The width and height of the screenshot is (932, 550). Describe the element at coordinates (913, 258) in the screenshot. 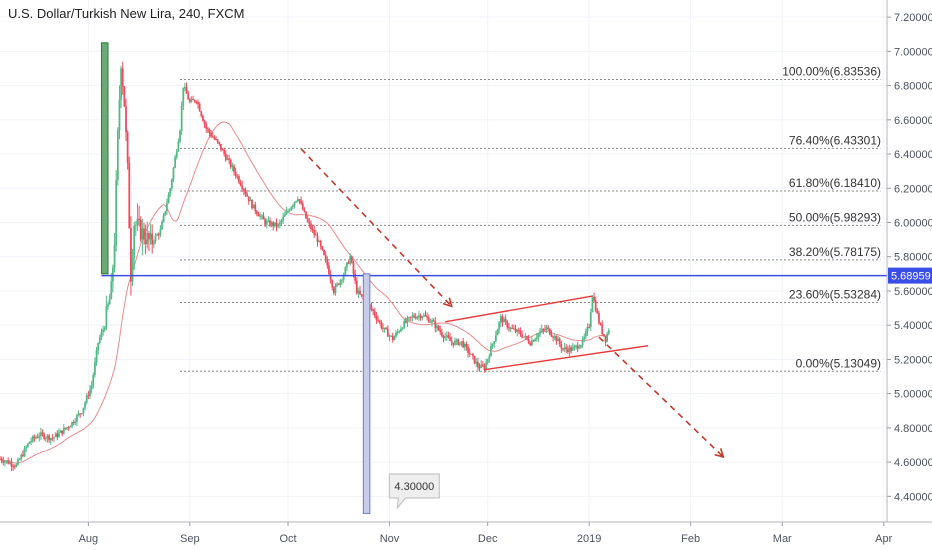

I see `y-tick-label: 5.80000` at that location.